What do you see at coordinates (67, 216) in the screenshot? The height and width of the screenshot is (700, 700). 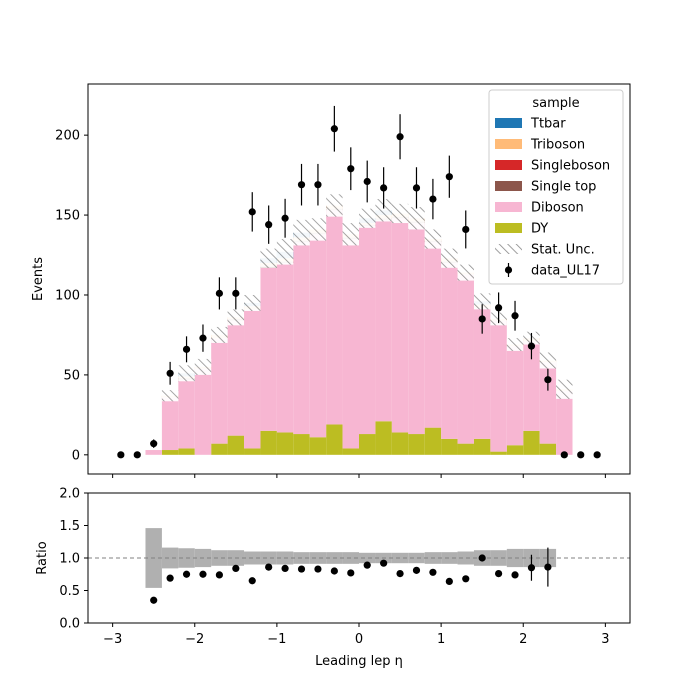 I see `y-tick-label-3: 150` at bounding box center [67, 216].